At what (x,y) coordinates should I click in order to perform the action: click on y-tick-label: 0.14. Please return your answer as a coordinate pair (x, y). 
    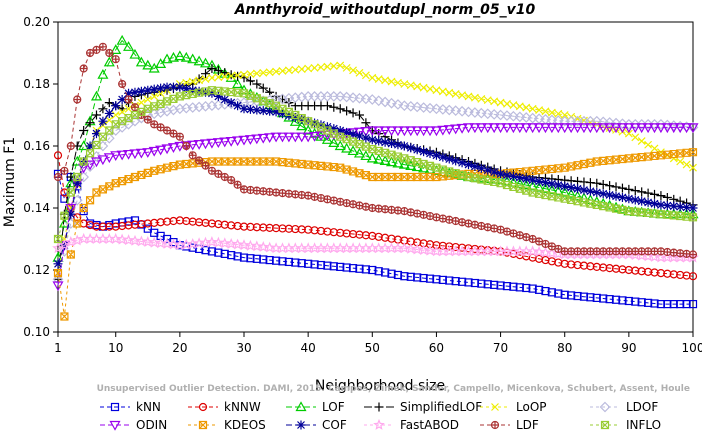
    Looking at the image, I should click on (36, 208).